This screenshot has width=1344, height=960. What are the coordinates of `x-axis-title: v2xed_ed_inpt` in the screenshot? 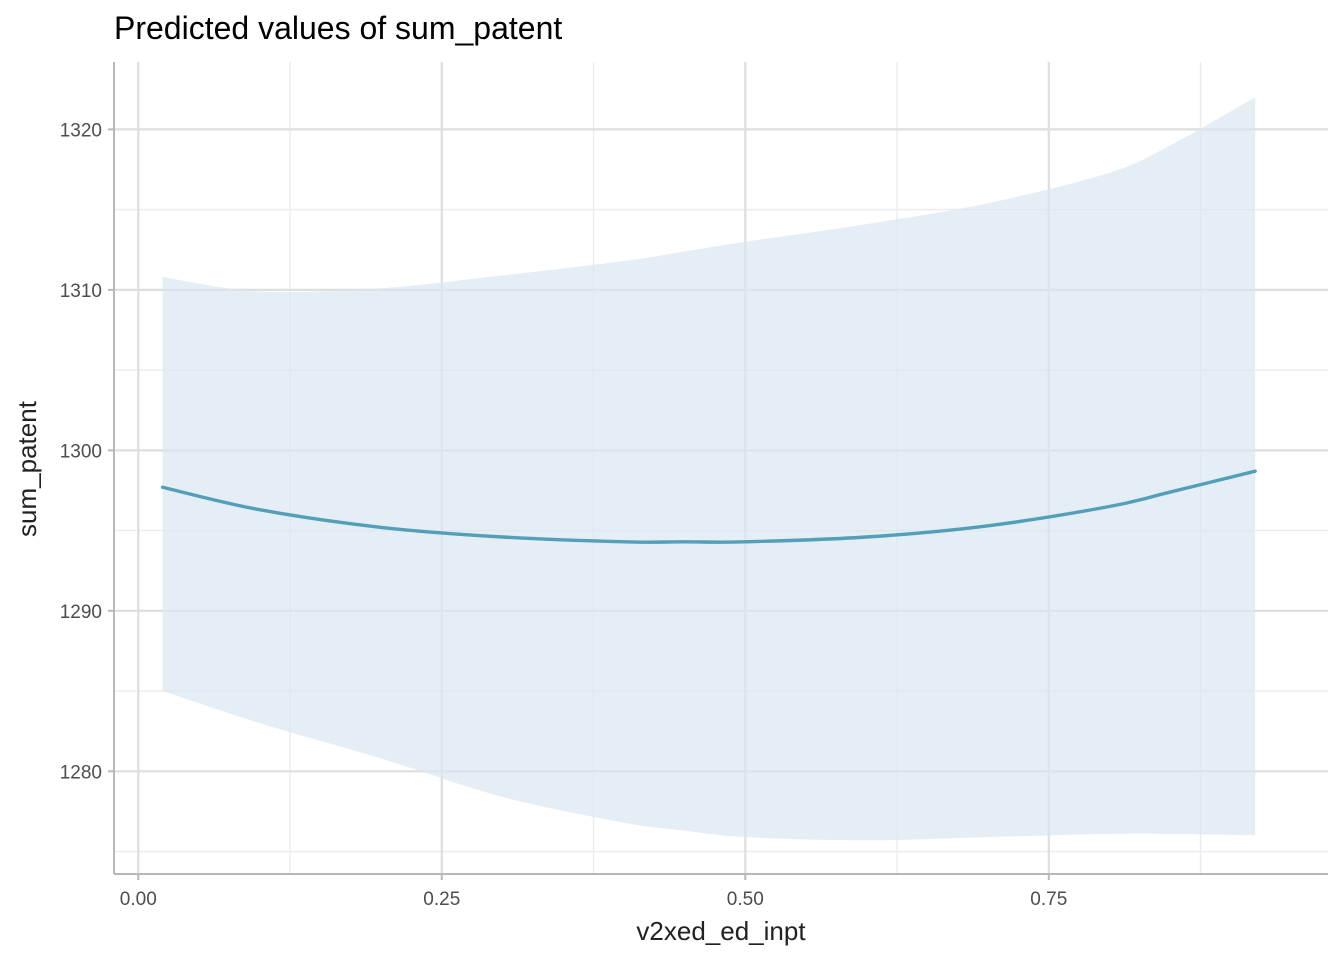 It's located at (721, 931).